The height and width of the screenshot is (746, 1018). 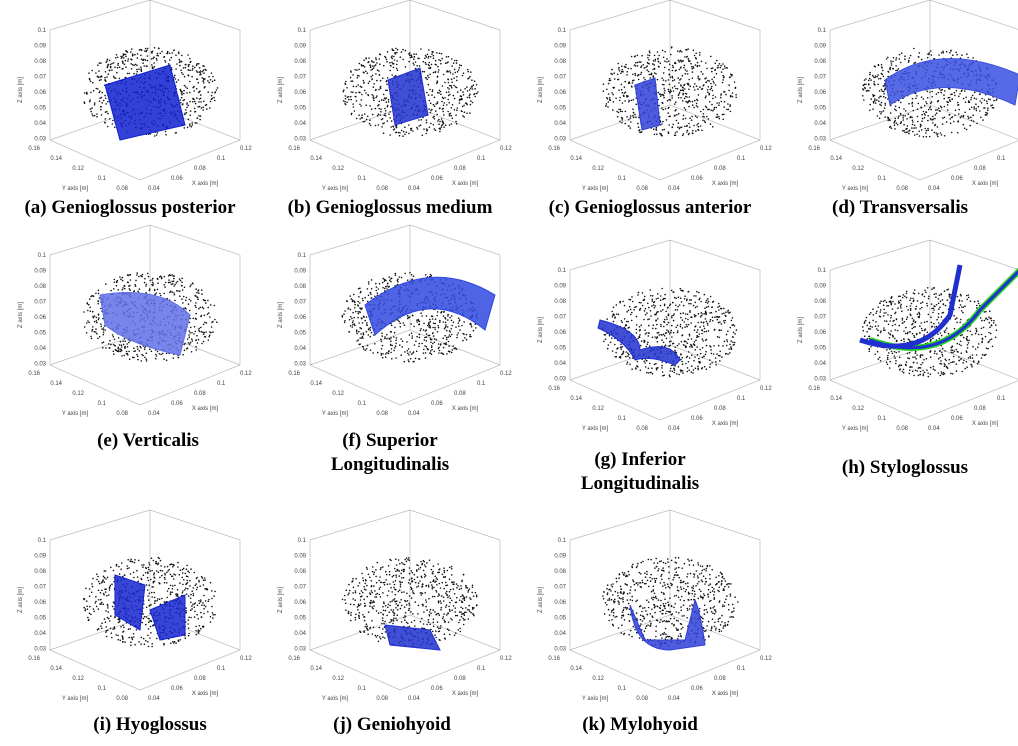 I want to click on z-tick-label: 0.05, so click(x=560, y=109).